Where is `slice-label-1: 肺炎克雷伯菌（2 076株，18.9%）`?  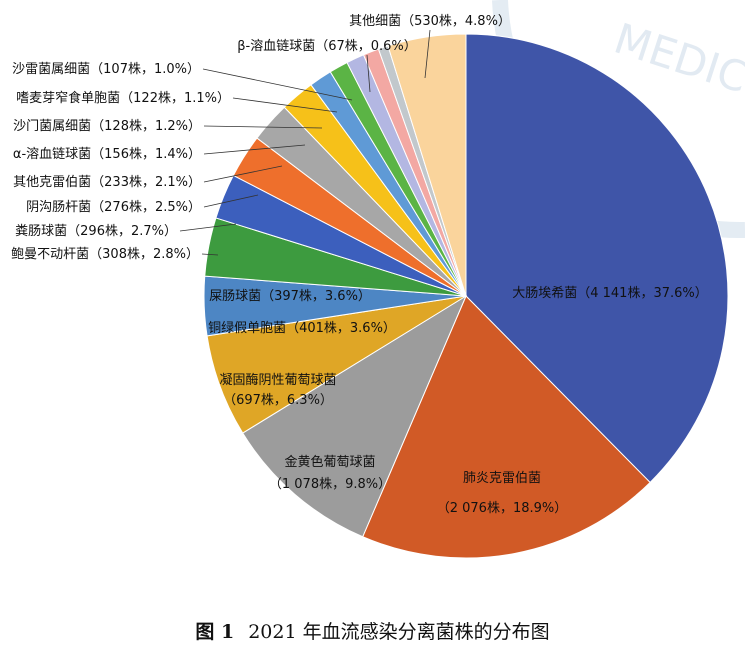
slice-label-1: 肺炎克雷伯菌（2 076株，18.9%） is located at coordinates (502, 493).